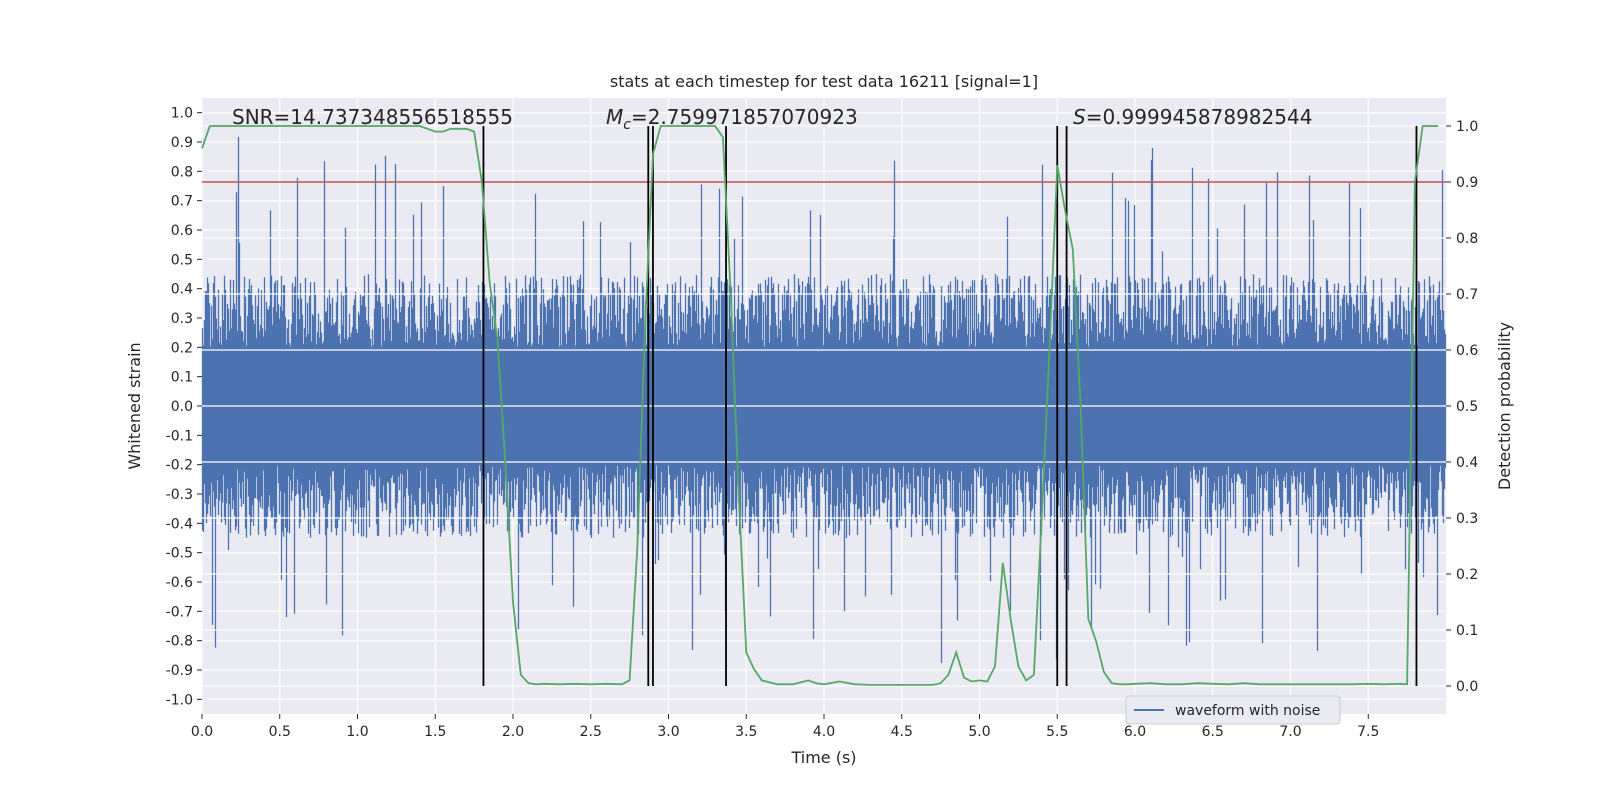 This screenshot has width=1600, height=800. What do you see at coordinates (182, 143) in the screenshot?
I see `y-left-tick-label: 0.9` at bounding box center [182, 143].